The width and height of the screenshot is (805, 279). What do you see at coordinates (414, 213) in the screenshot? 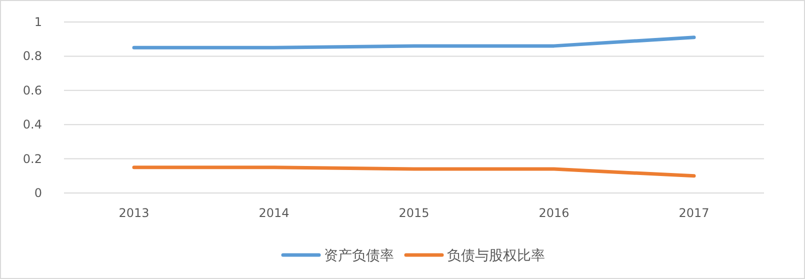
I see `x-tick-label: 2015` at bounding box center [414, 213].